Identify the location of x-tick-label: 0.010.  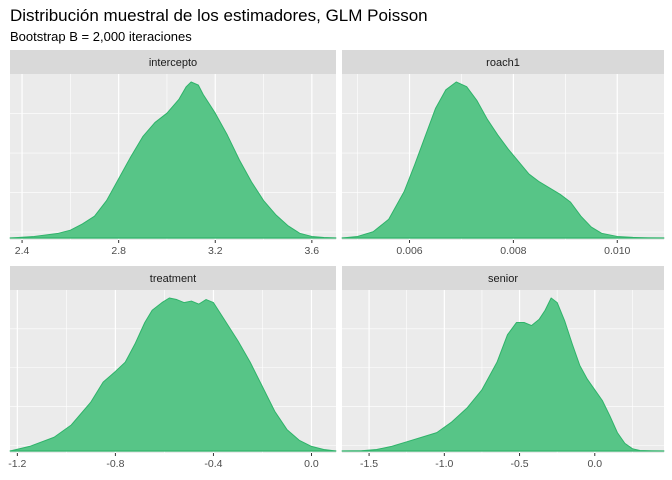
(617, 251).